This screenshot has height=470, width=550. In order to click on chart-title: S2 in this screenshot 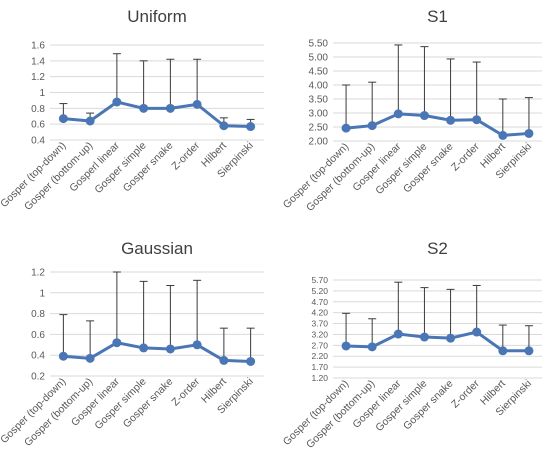, I will do `click(437, 248)`.